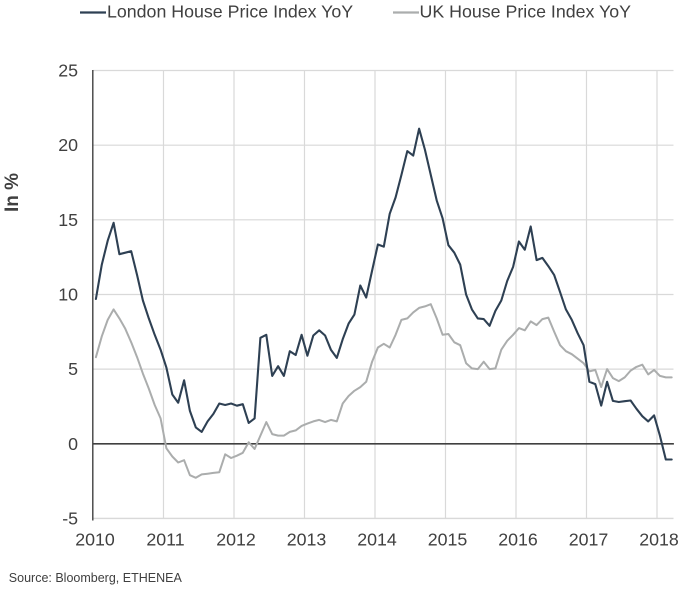 The height and width of the screenshot is (594, 683). I want to click on svg-text: 0, so click(73, 444).